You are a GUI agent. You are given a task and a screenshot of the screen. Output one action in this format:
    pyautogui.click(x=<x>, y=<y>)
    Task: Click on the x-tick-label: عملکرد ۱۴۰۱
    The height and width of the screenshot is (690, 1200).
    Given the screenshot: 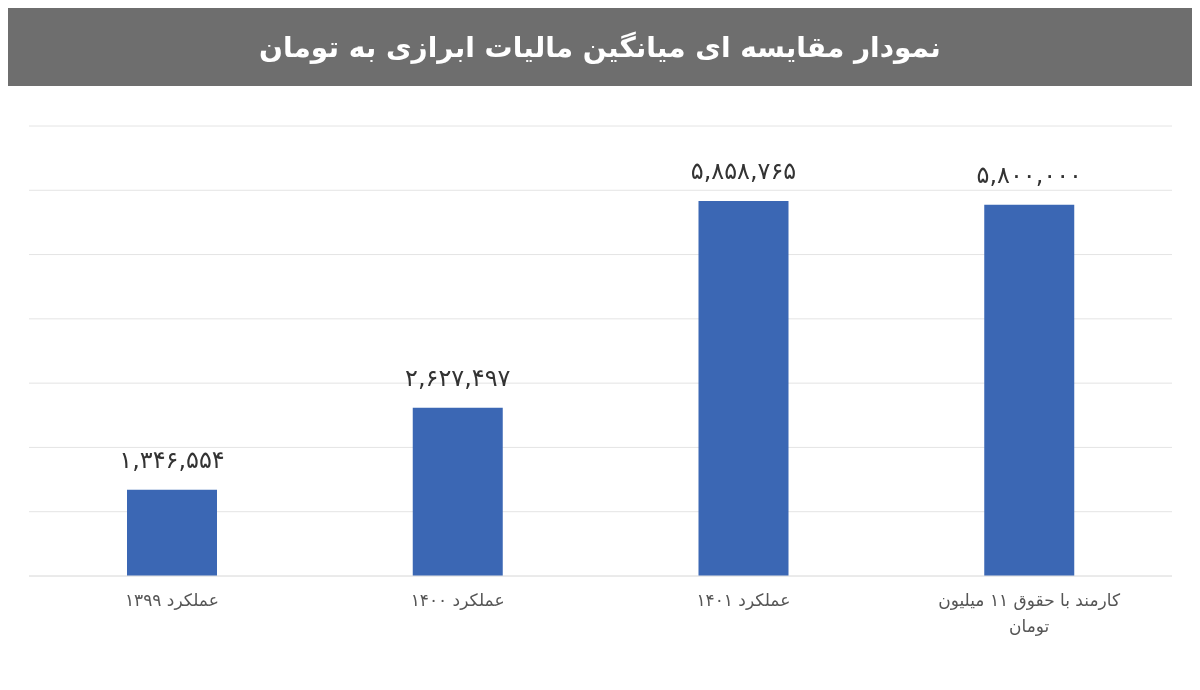 What is the action you would take?
    pyautogui.click(x=743, y=600)
    